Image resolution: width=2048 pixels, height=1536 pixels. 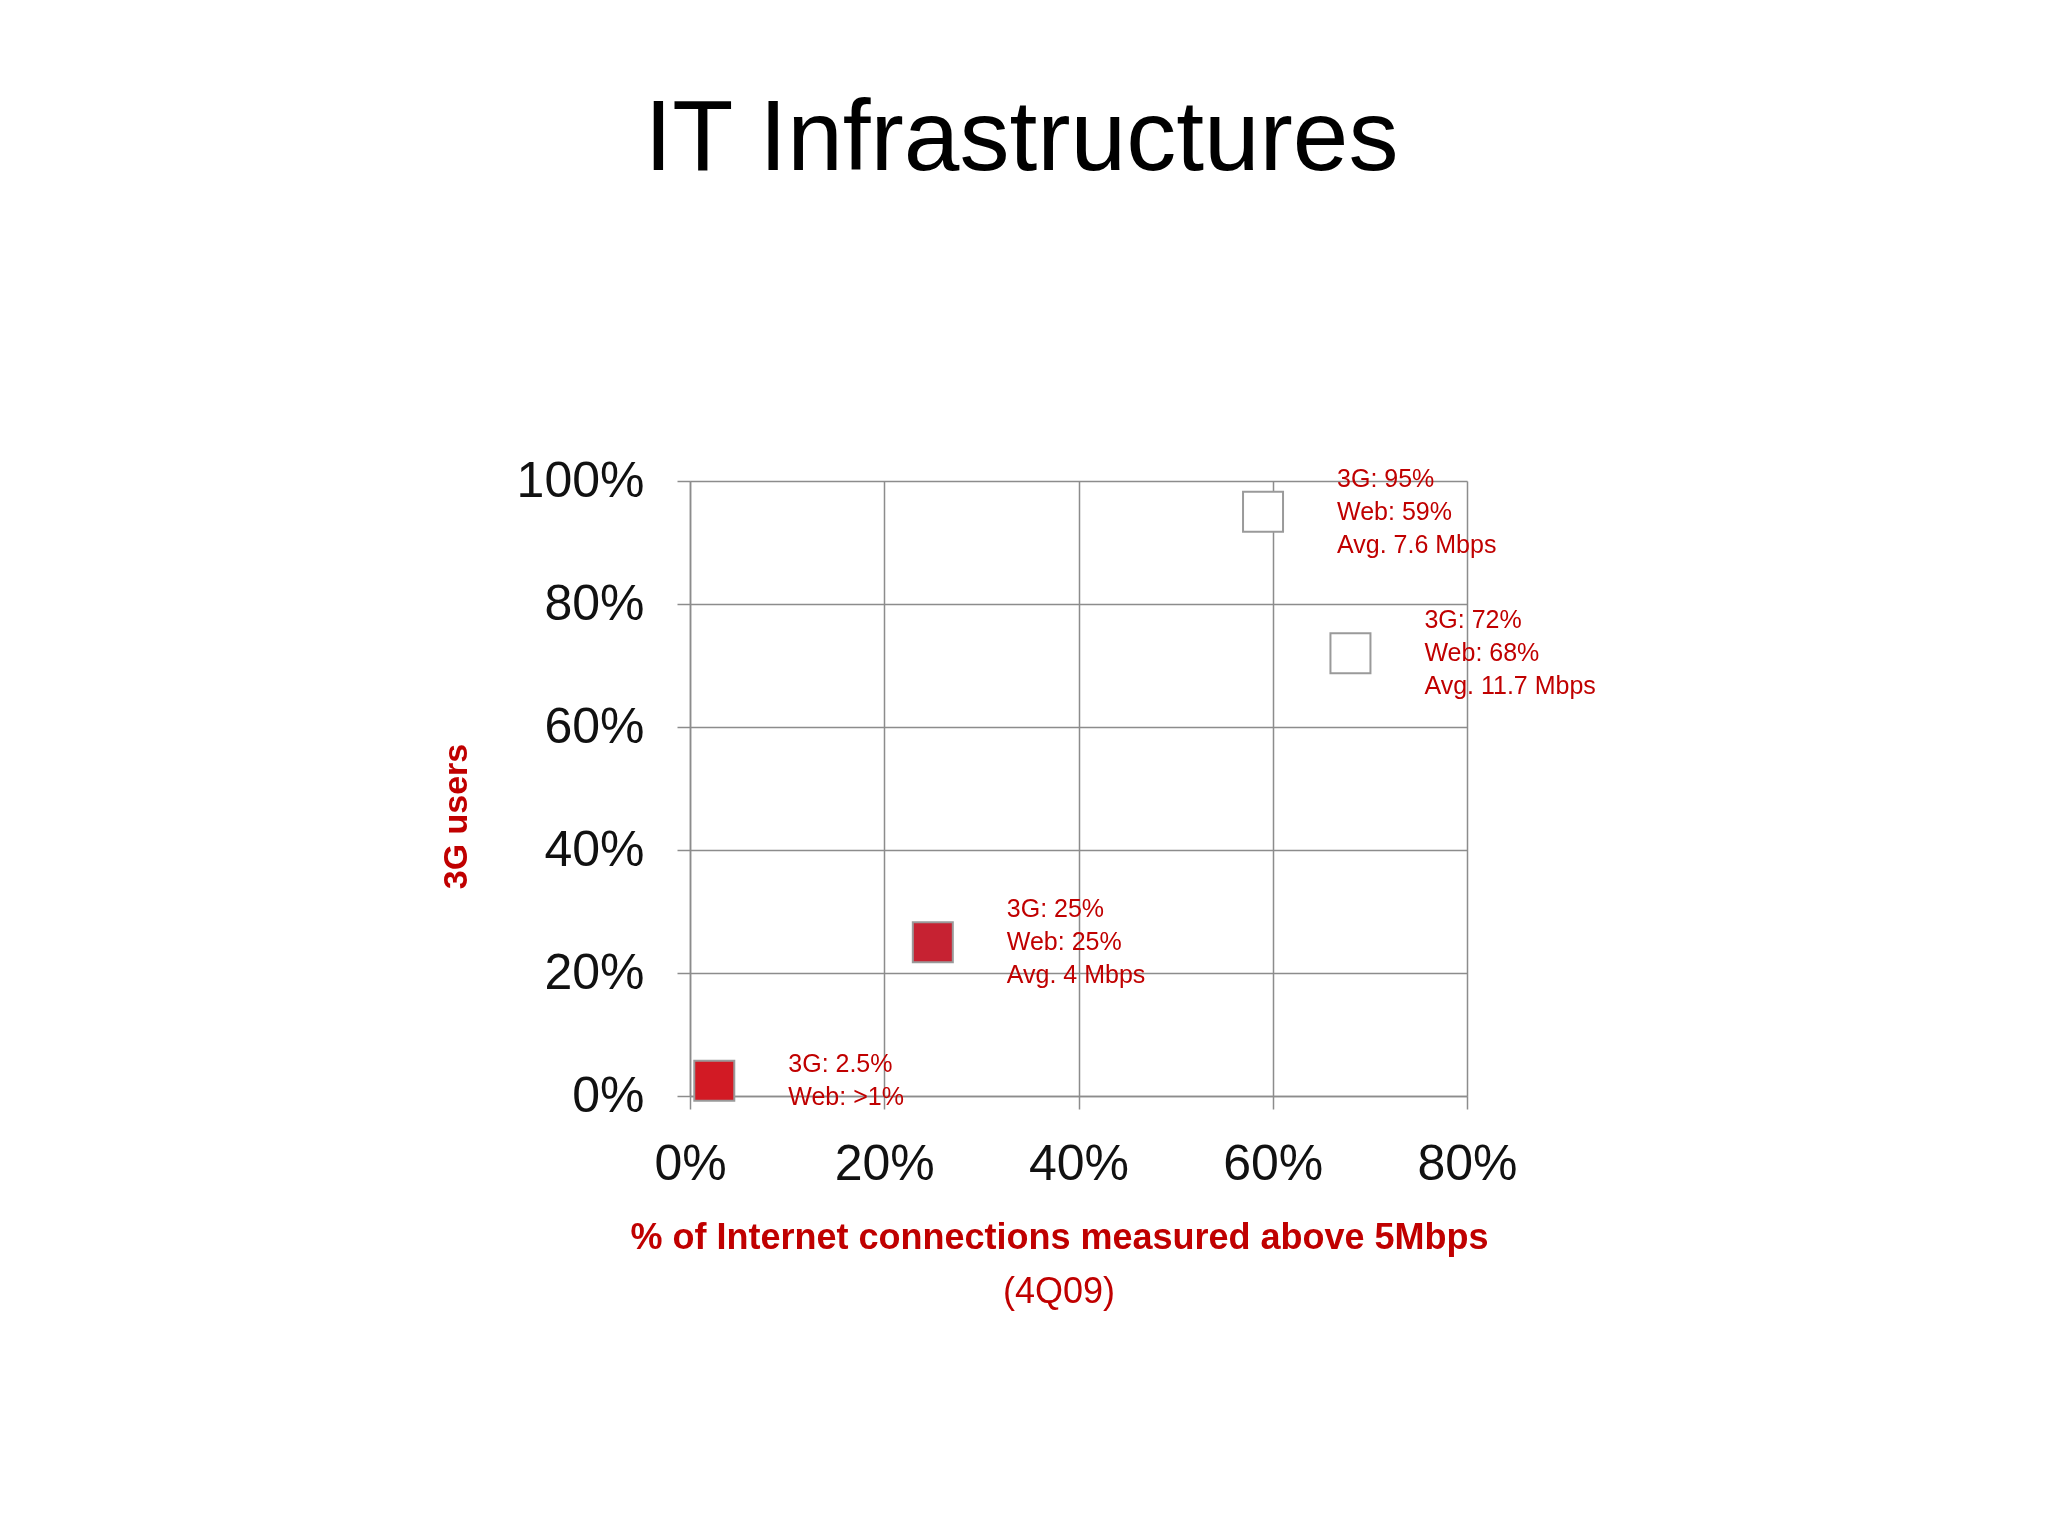 I want to click on text: (4Q09), so click(x=1059, y=1290).